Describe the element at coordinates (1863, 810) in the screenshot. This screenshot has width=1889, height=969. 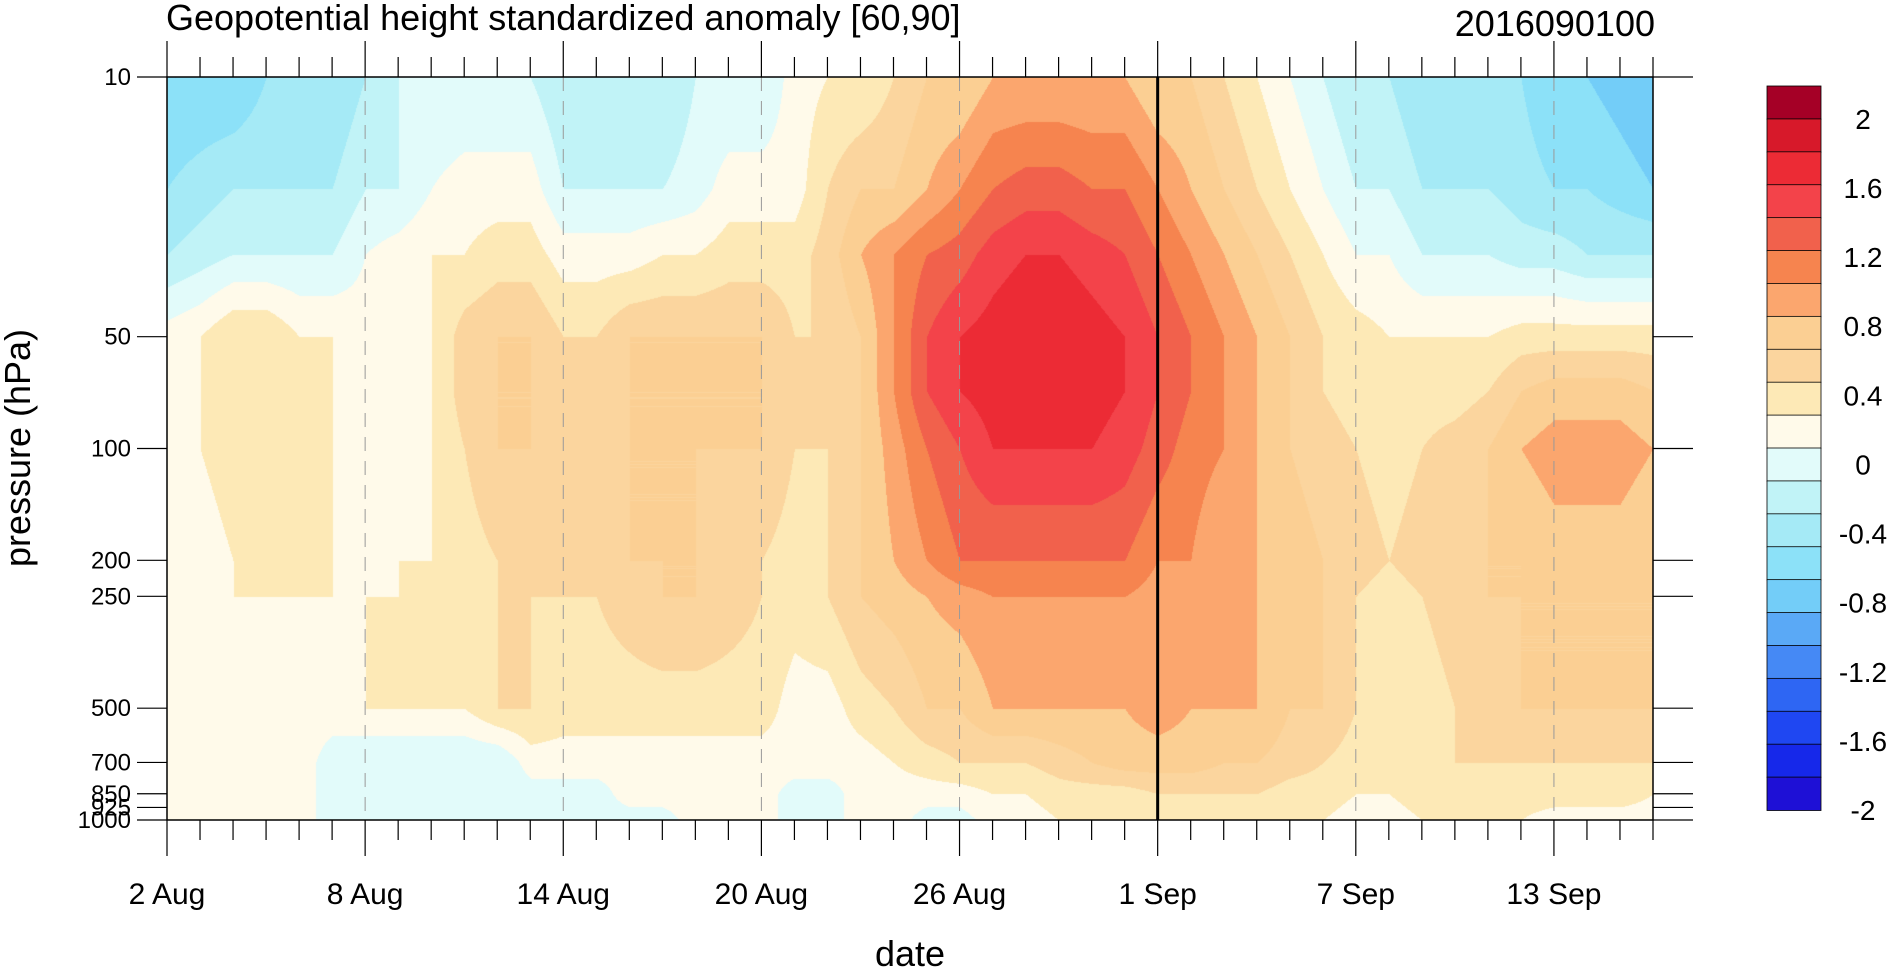
I see `colorbar-label: -2` at that location.